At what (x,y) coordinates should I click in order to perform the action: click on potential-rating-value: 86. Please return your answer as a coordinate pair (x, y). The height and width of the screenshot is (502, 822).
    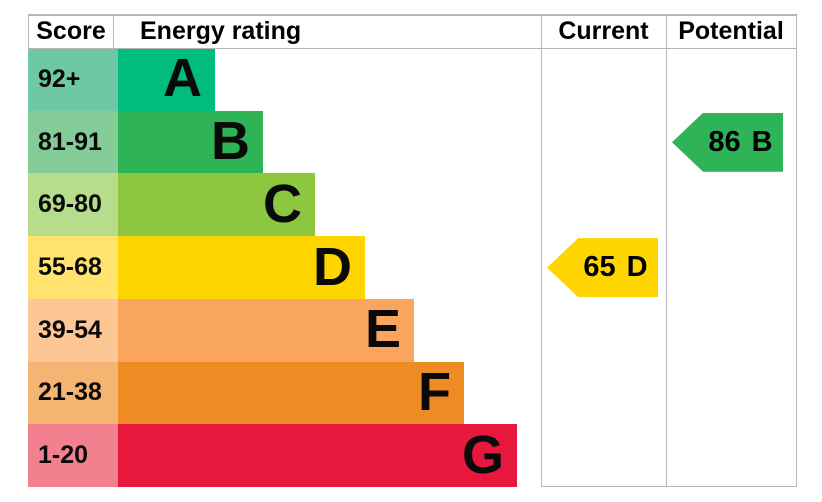
    Looking at the image, I should click on (724, 141).